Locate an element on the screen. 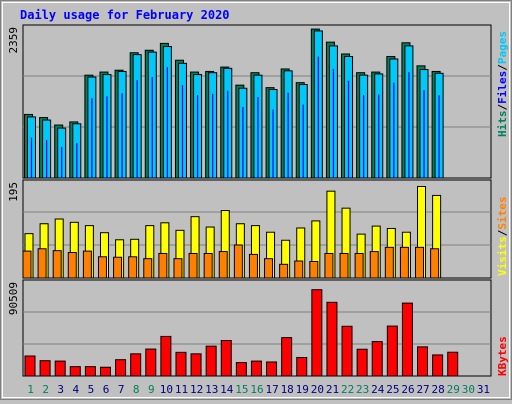  x-axis-day-label: 21 is located at coordinates (332, 389).